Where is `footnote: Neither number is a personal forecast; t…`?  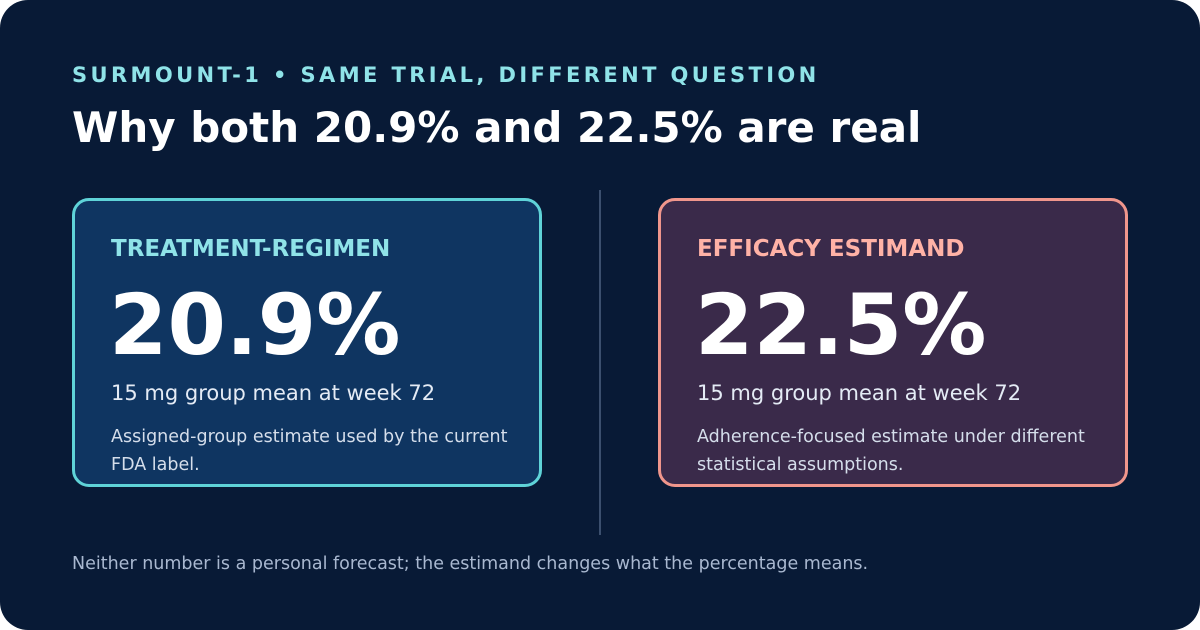 footnote: Neither number is a personal forecast; t… is located at coordinates (470, 564).